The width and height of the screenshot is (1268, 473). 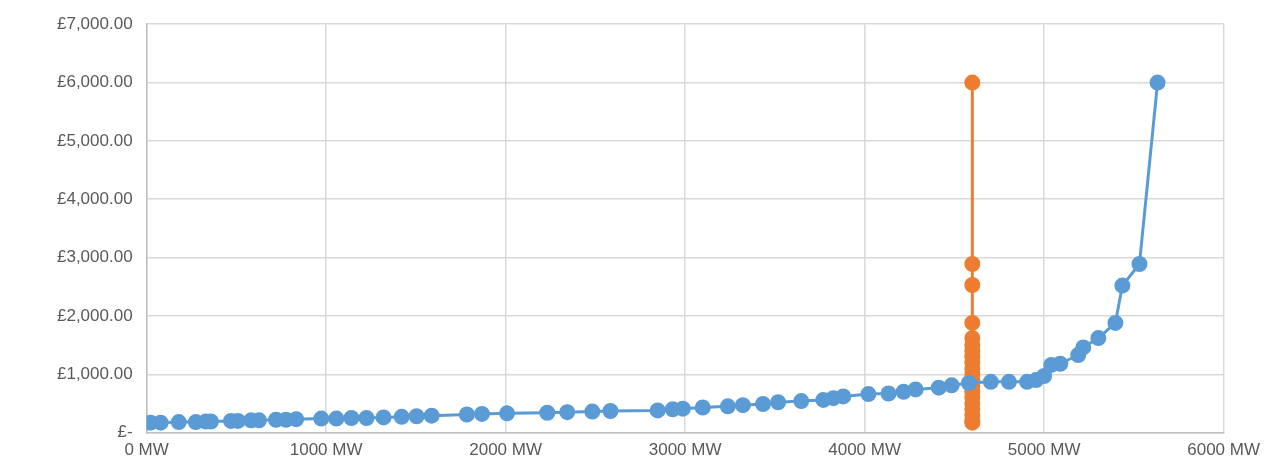 I want to click on y-tick-label: £4,000.00, so click(x=94, y=198).